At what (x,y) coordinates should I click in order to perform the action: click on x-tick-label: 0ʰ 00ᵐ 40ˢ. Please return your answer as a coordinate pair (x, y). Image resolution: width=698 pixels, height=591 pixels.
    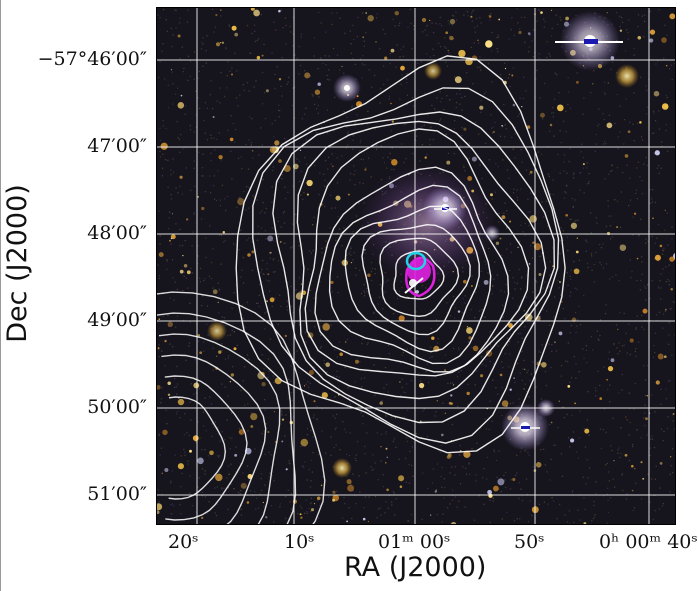
    Looking at the image, I should click on (648, 542).